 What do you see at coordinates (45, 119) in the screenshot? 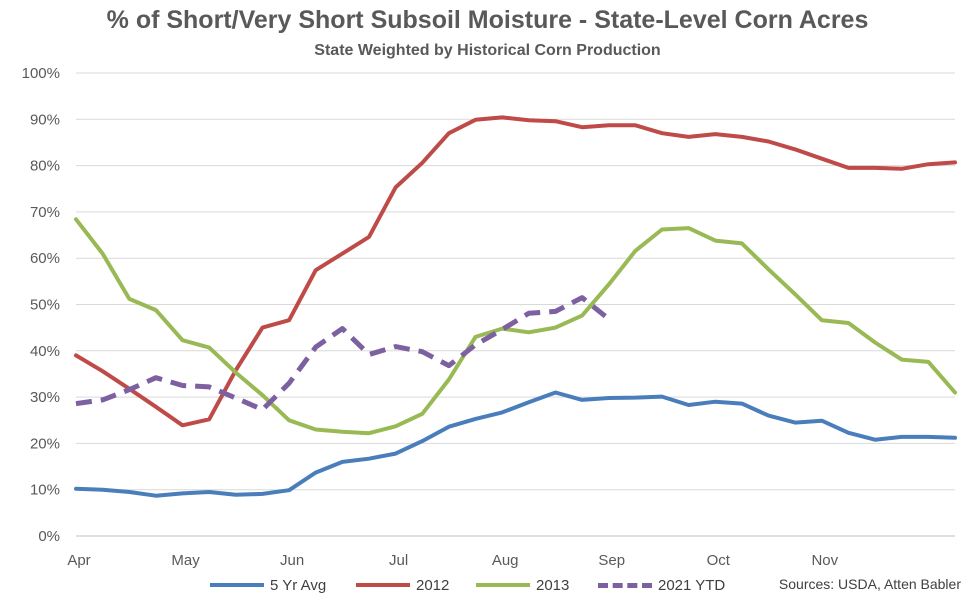
I see `y-tick-label: 90%` at bounding box center [45, 119].